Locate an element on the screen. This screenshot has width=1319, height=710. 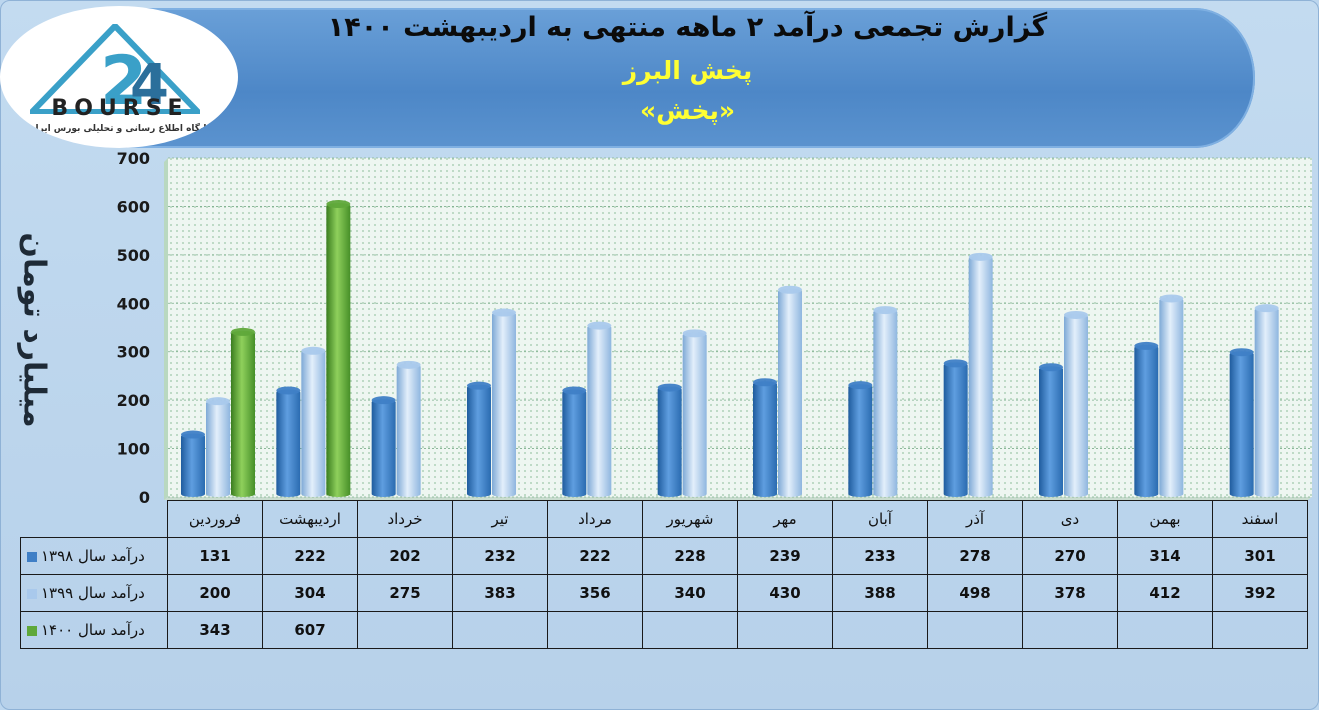
logo-wordmark: BOURSE is located at coordinates (120, 108).